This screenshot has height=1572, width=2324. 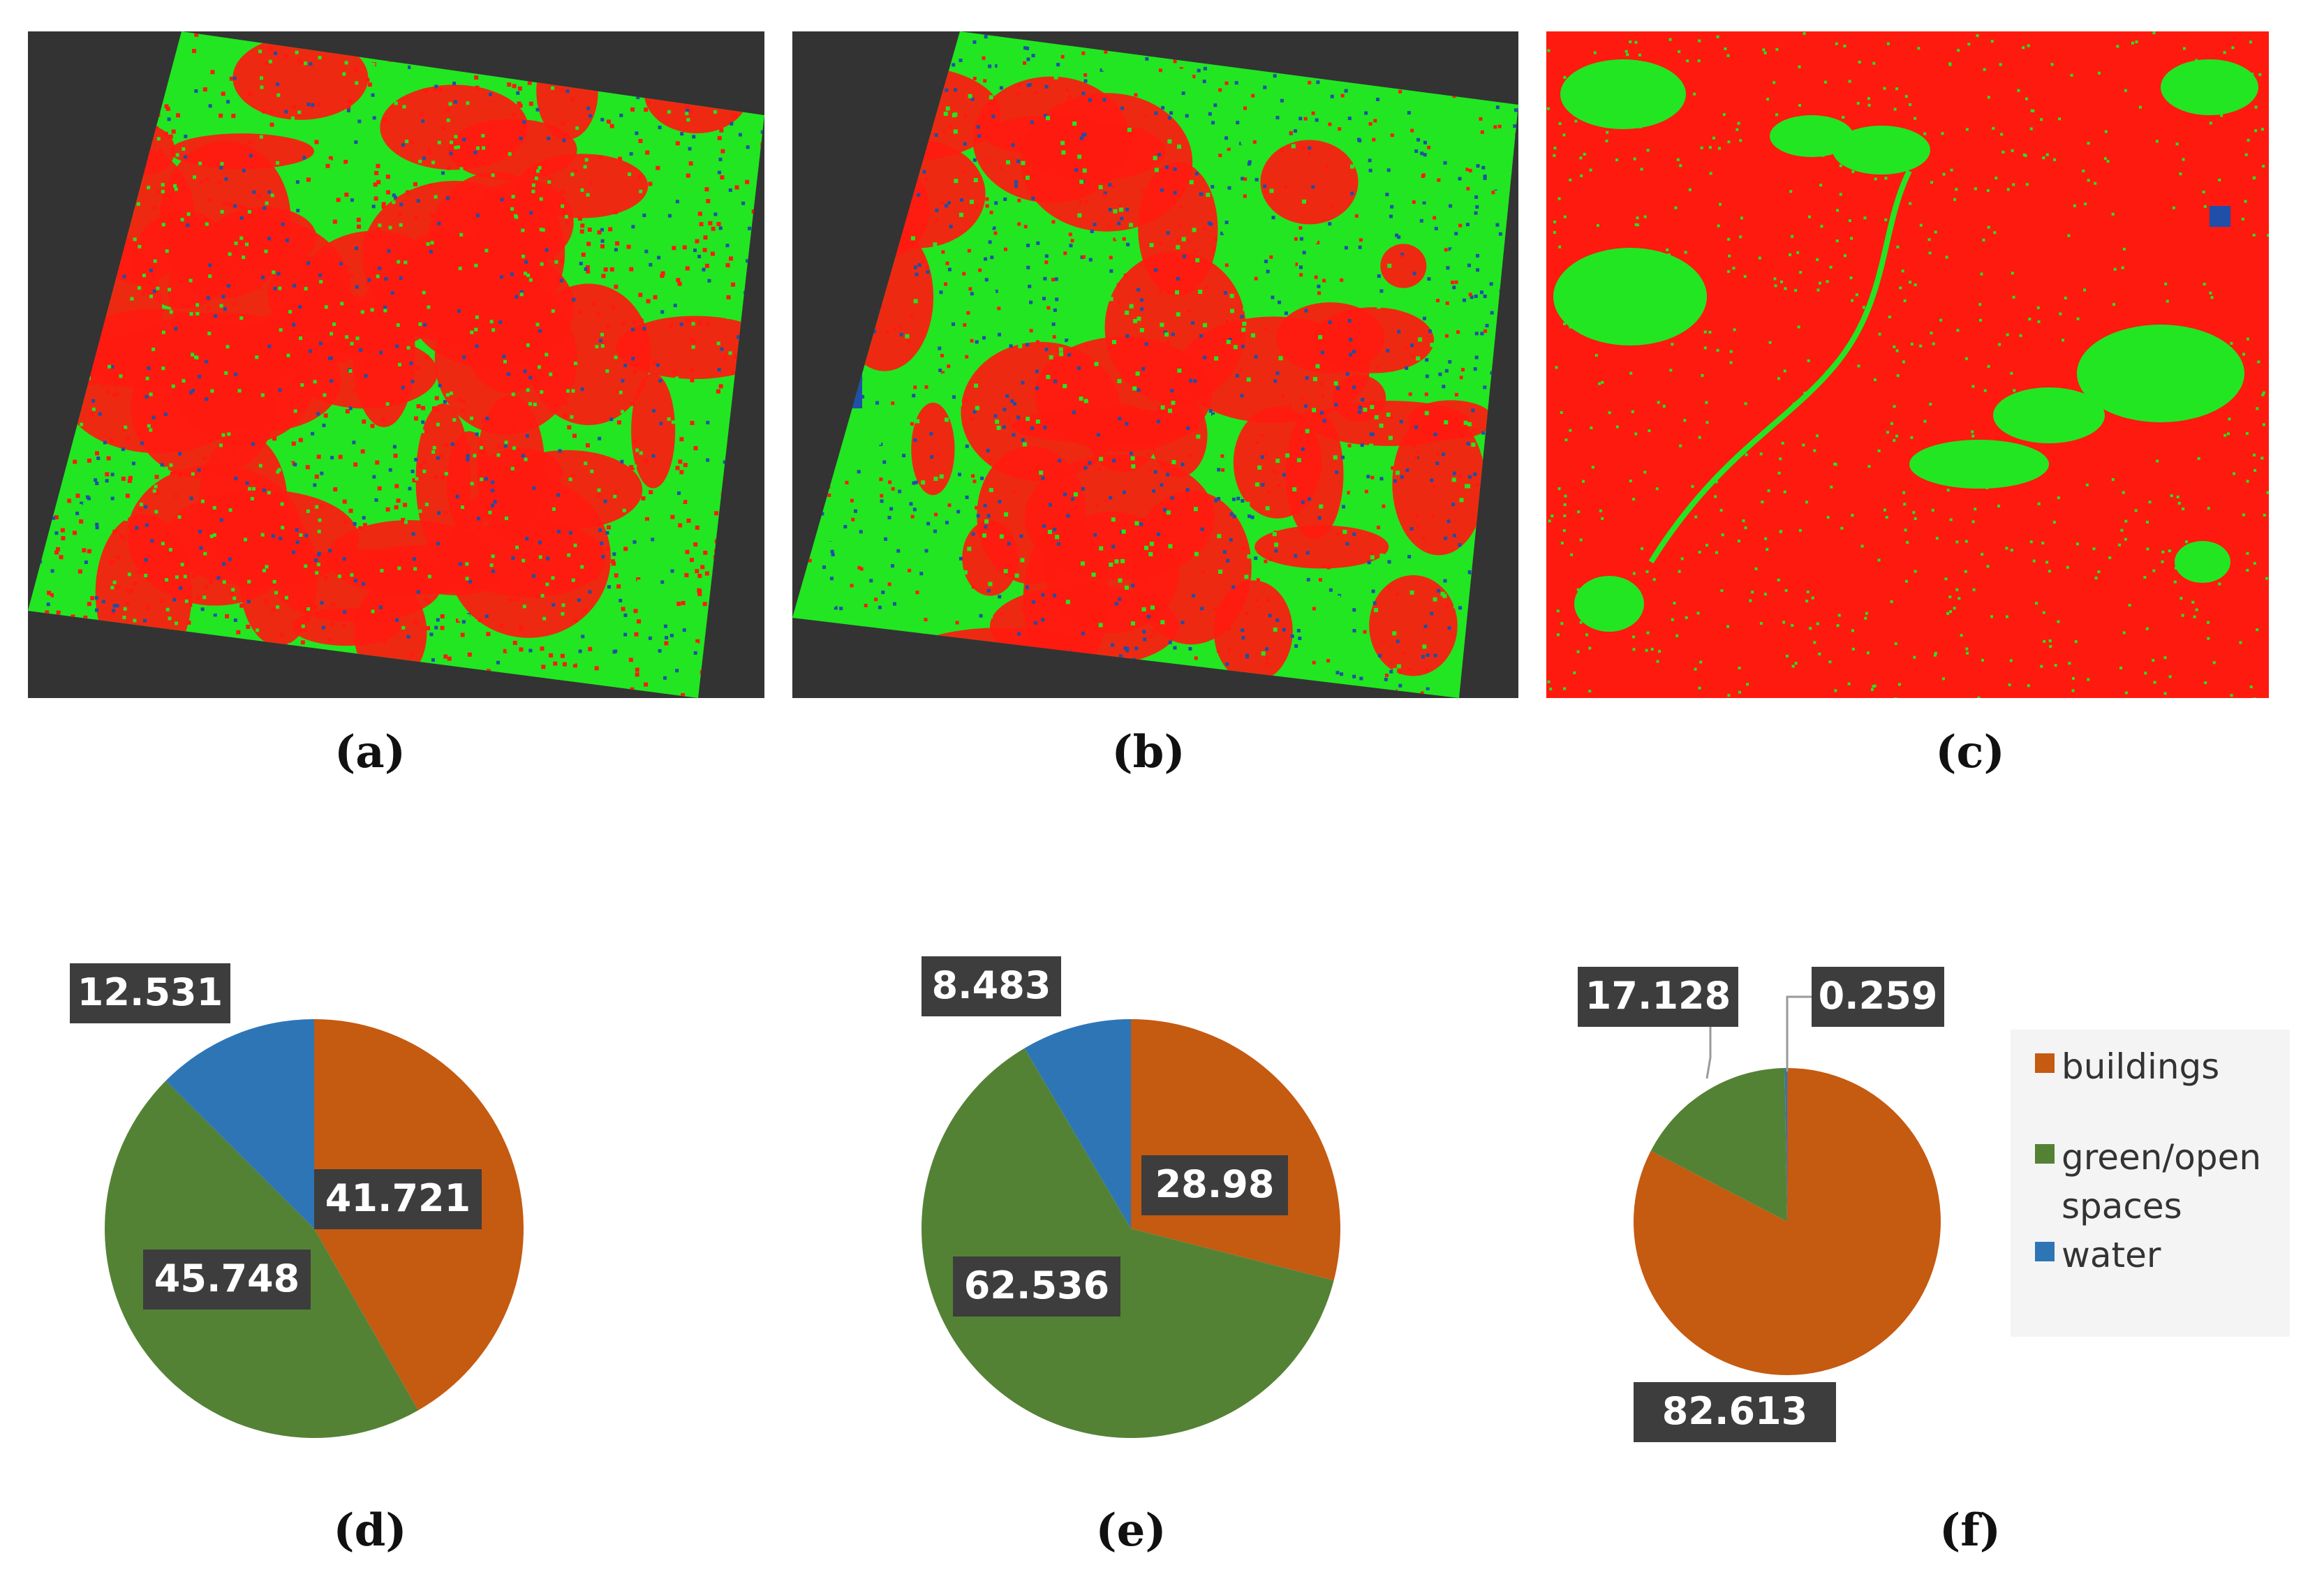 I want to click on data-label: 45.748, so click(x=226, y=1278).